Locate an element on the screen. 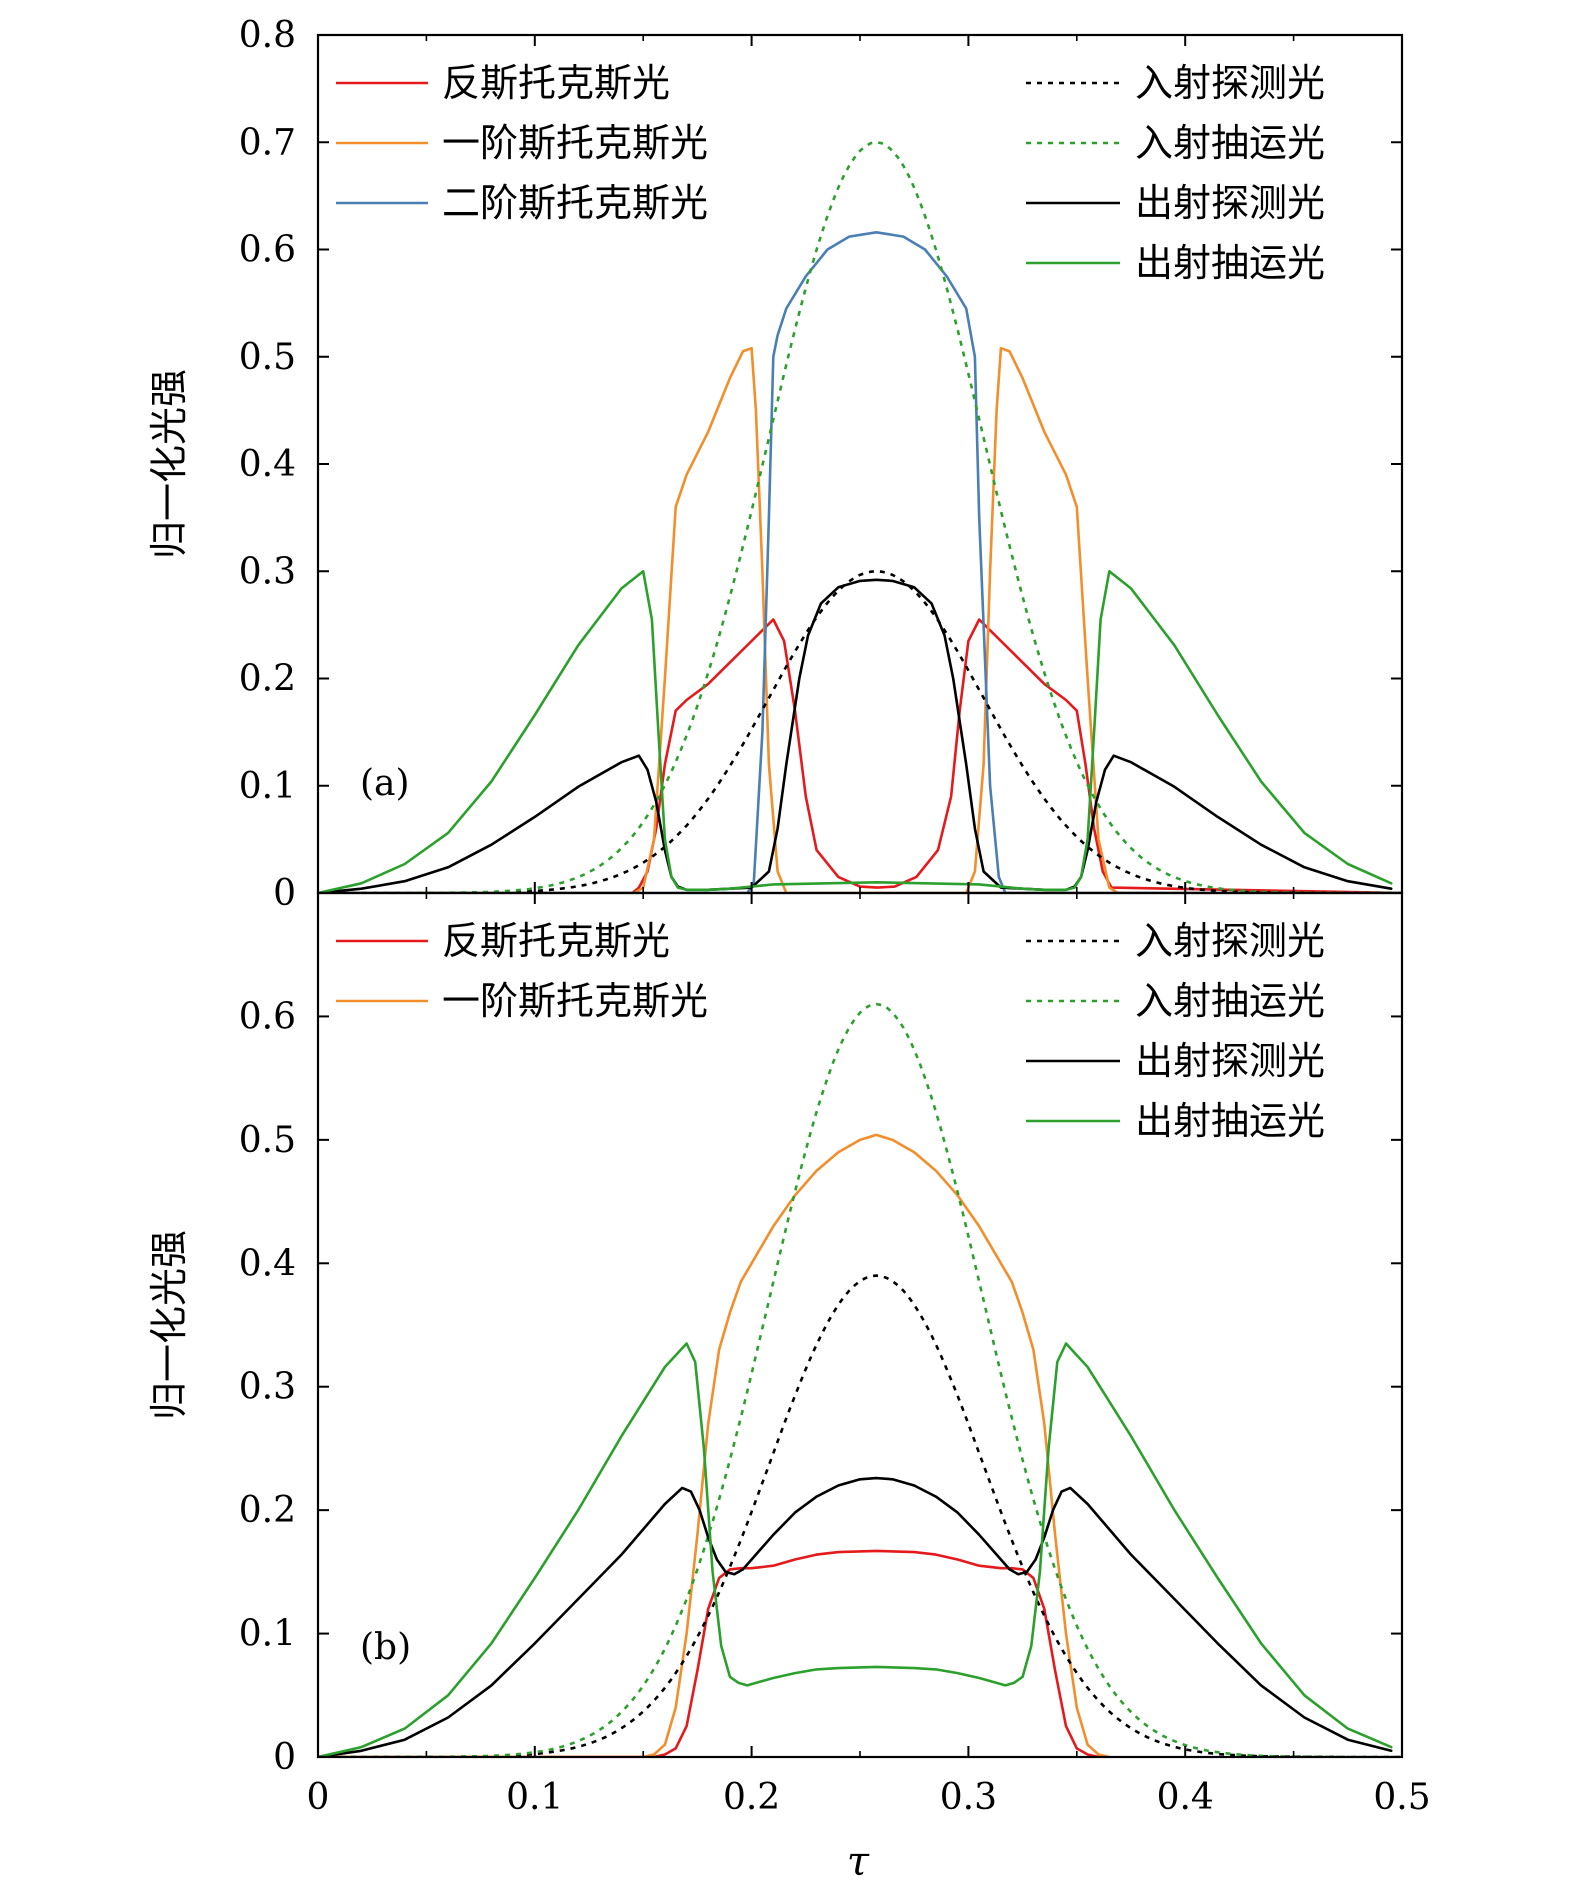 The height and width of the screenshot is (1900, 1575). y-tick-label-a-7: 0.7 is located at coordinates (267, 142).